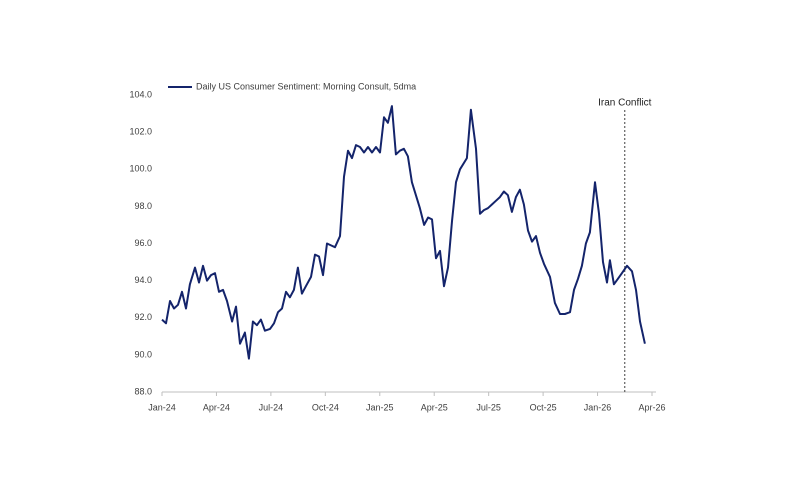 This screenshot has width=794, height=494. What do you see at coordinates (143, 280) in the screenshot?
I see `y-tick-label: 94.0` at bounding box center [143, 280].